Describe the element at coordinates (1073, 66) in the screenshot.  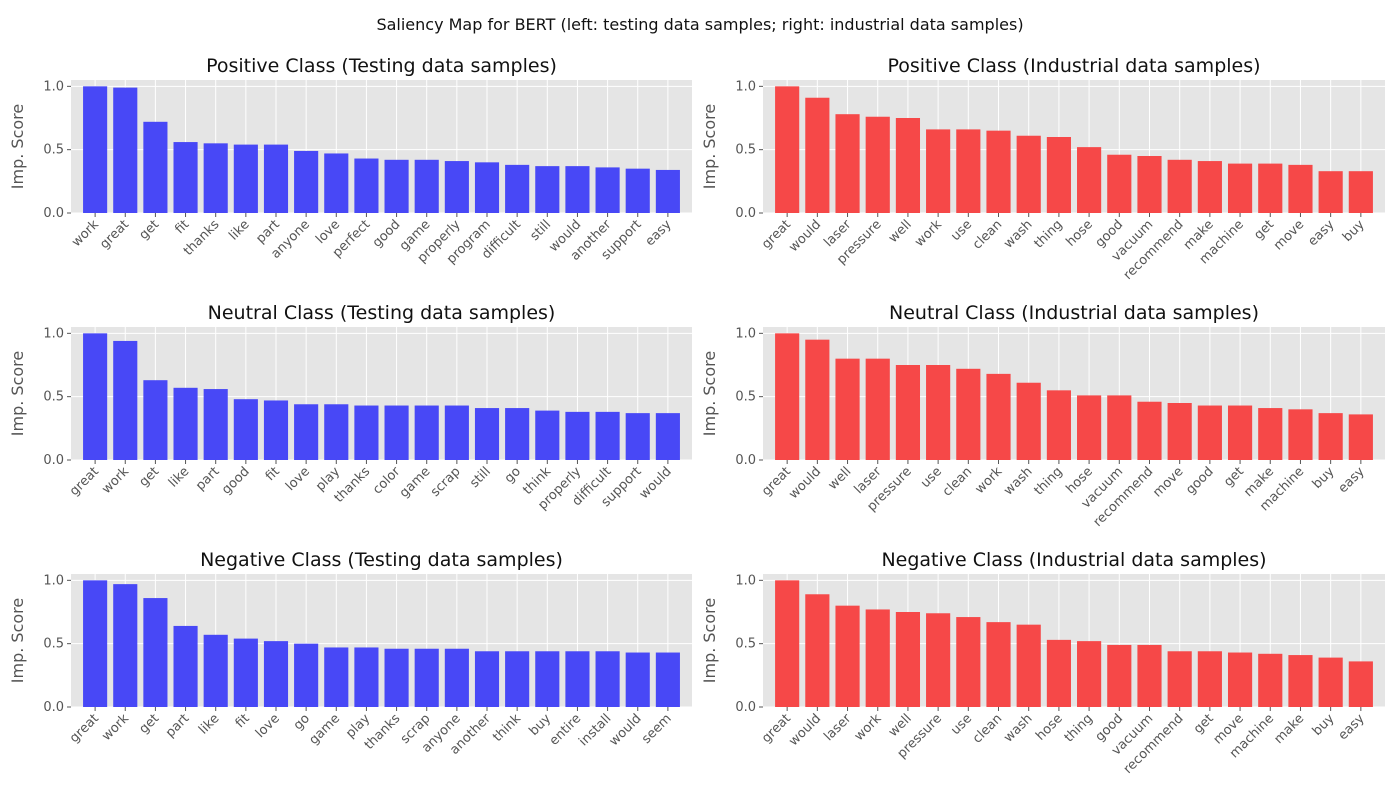
I see `panel-title: Positive Class (Industrial data samples)` at that location.